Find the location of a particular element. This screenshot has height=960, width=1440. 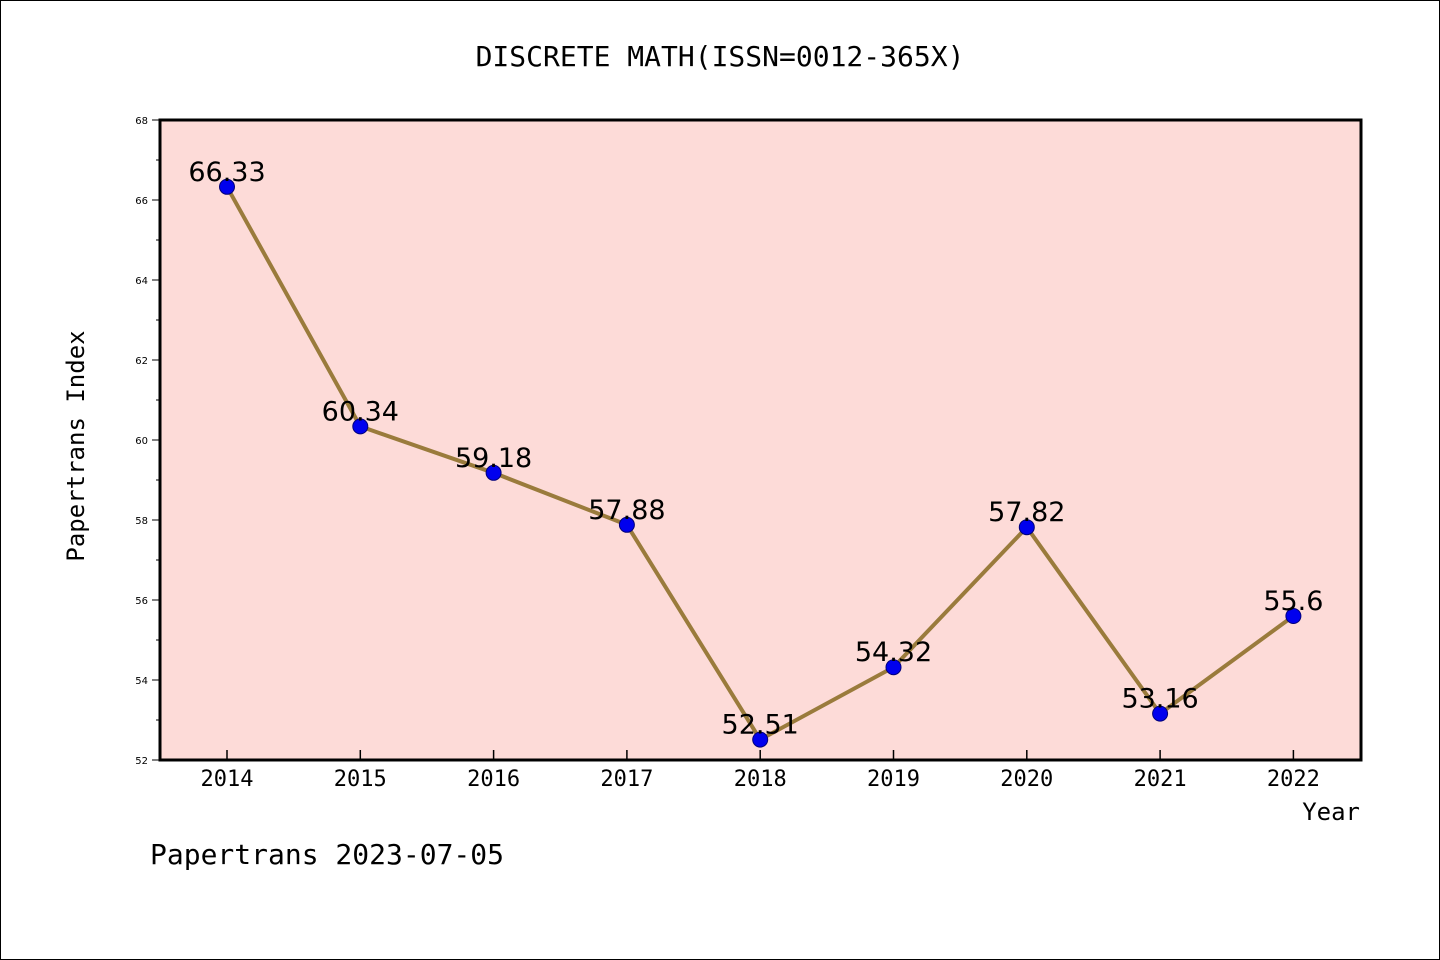

x-tick-label: 2020 is located at coordinates (1026, 779).